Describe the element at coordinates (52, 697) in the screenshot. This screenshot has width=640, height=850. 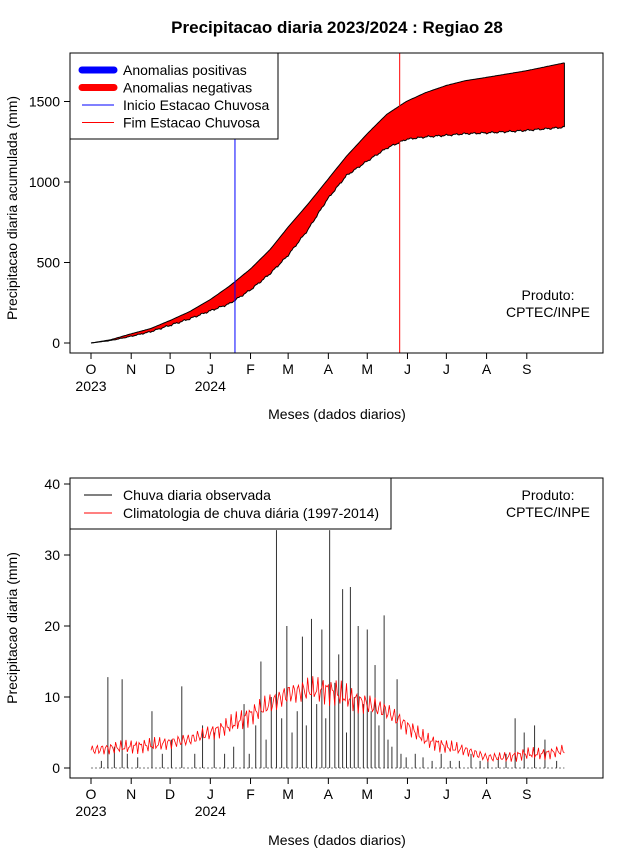
I see `chart2-ytick-label-1: 10` at that location.